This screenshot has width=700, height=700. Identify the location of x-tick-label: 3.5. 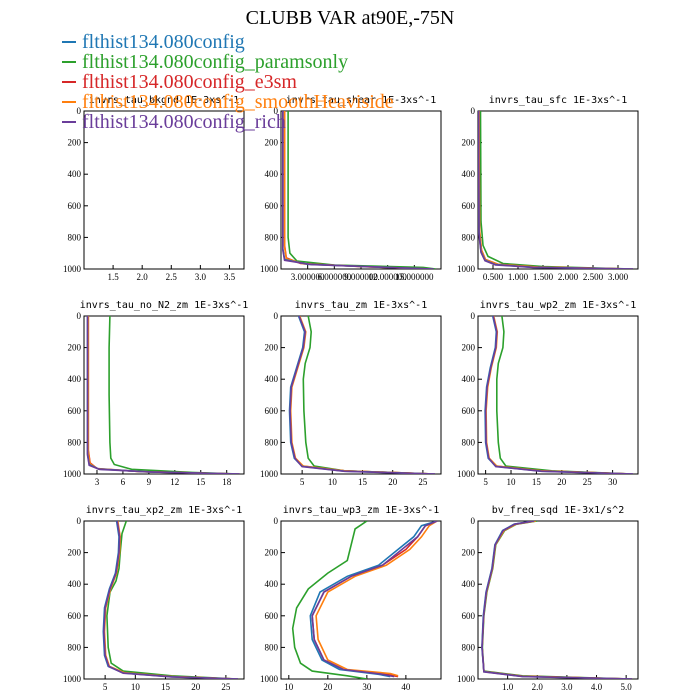
(230, 277).